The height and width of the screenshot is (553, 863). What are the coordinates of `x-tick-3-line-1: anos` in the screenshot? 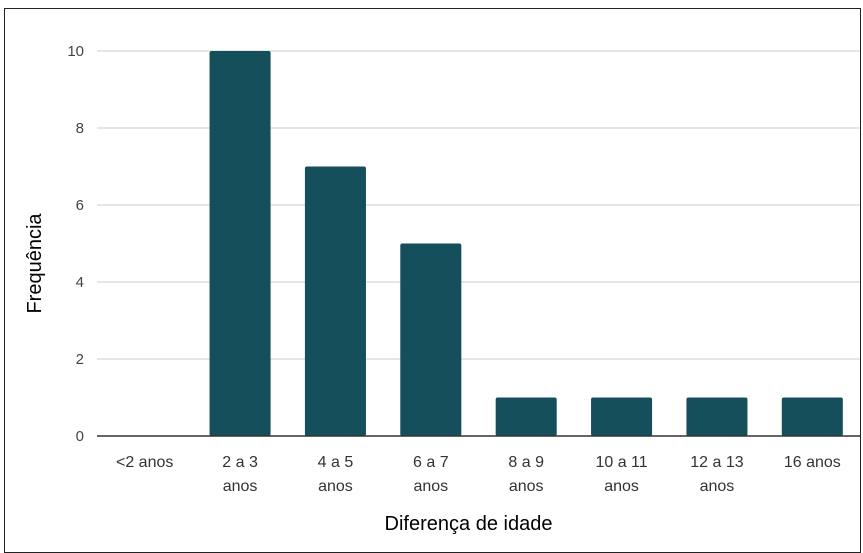 It's located at (430, 486).